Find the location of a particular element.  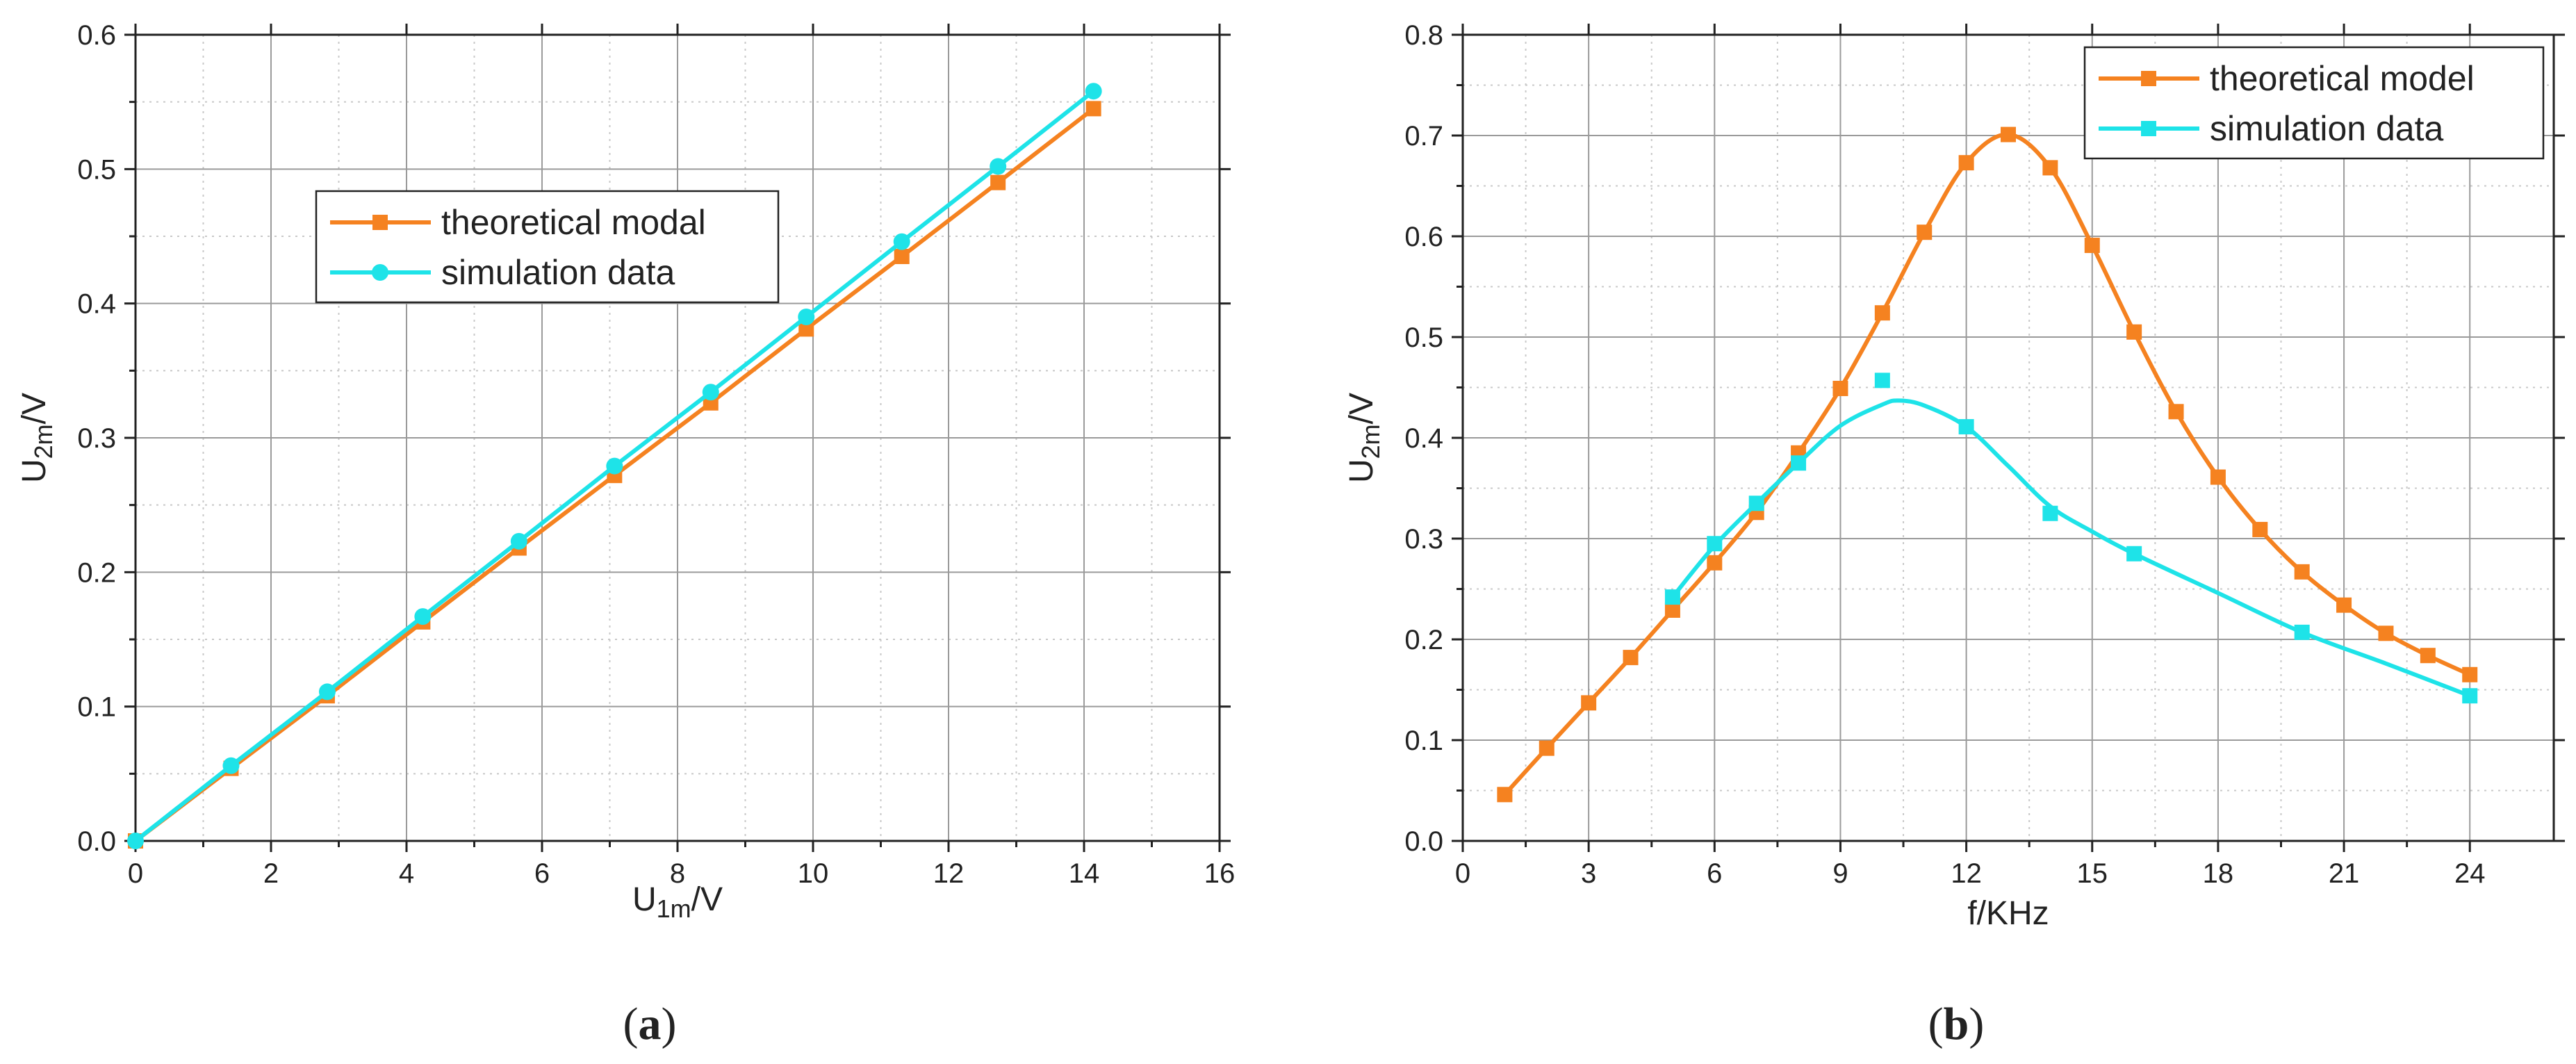

panel-b-y-tick-label: 0.1 is located at coordinates (1423, 741).